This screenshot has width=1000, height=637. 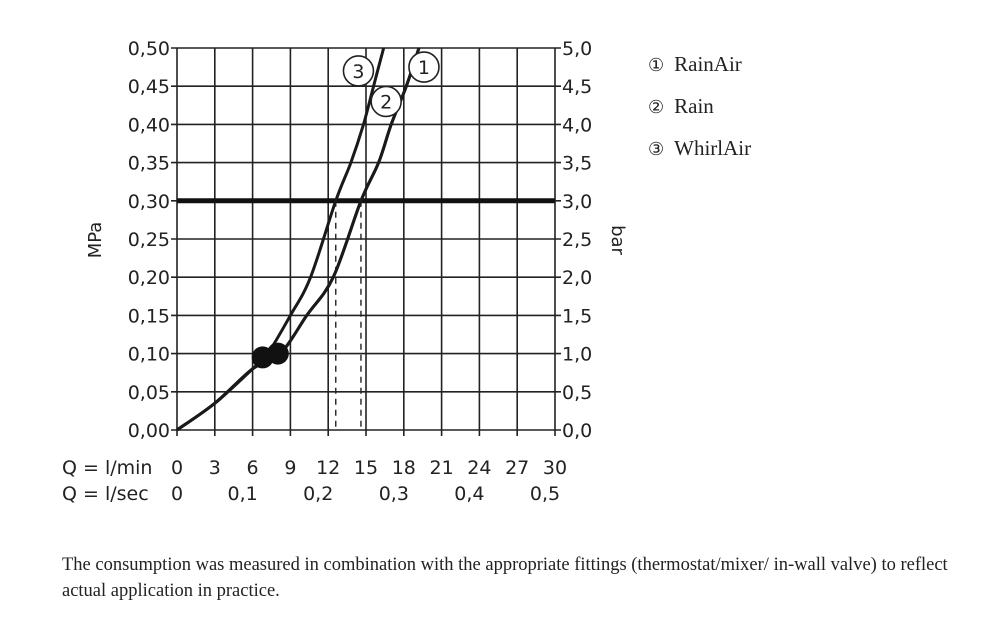 I want to click on x-axis-label-lsec: Q = l/sec, so click(x=105, y=494).